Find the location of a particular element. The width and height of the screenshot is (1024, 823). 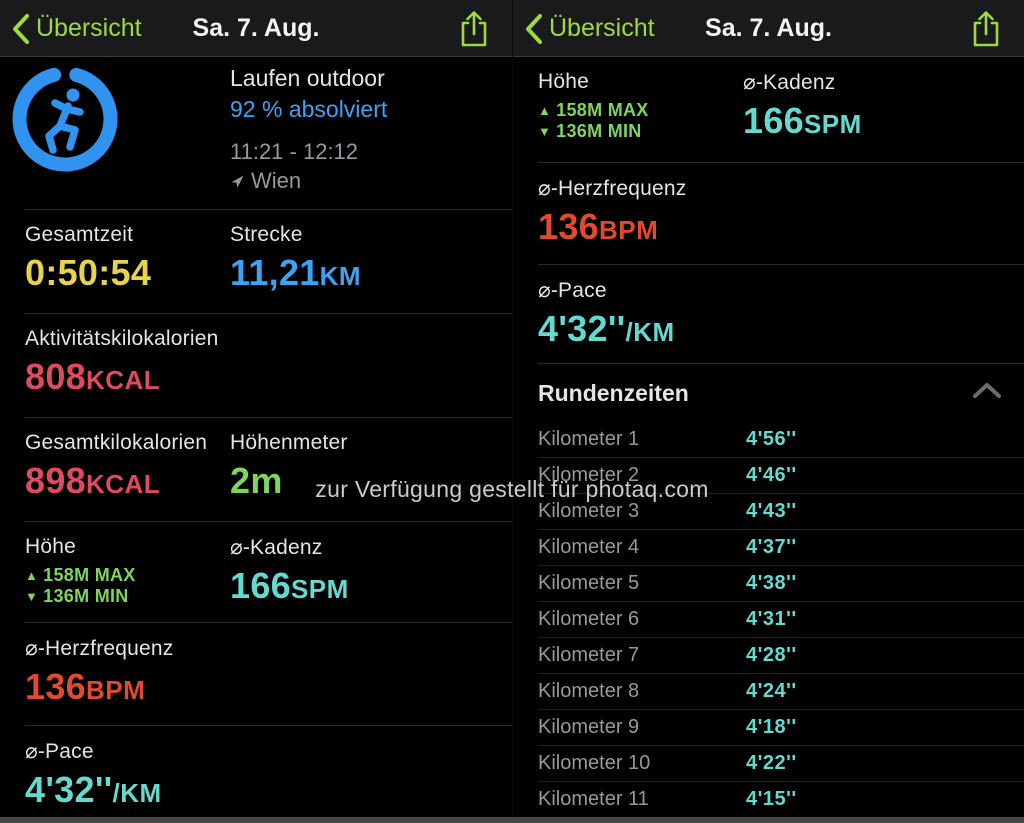

lap-value: 4'31'' is located at coordinates (771, 619).